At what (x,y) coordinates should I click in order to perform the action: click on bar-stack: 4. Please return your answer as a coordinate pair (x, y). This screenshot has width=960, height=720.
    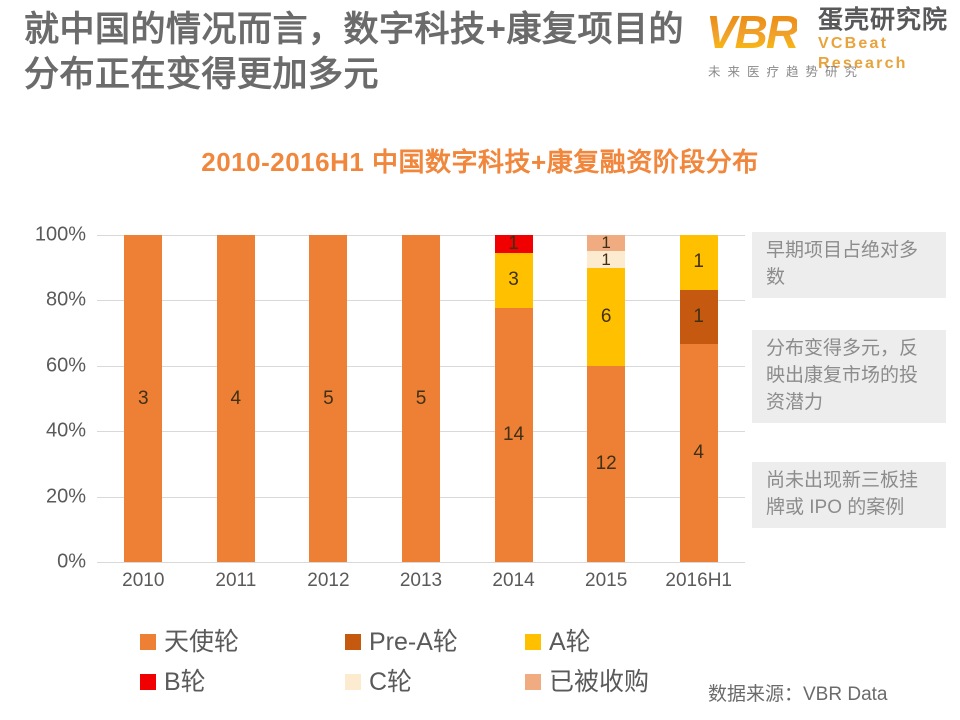
    Looking at the image, I should click on (235, 398).